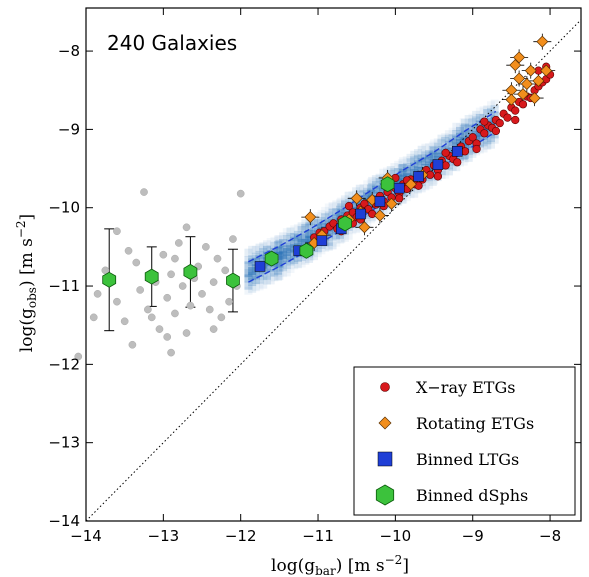  Describe the element at coordinates (241, 536) in the screenshot. I see `x-tick-label: −12` at that location.